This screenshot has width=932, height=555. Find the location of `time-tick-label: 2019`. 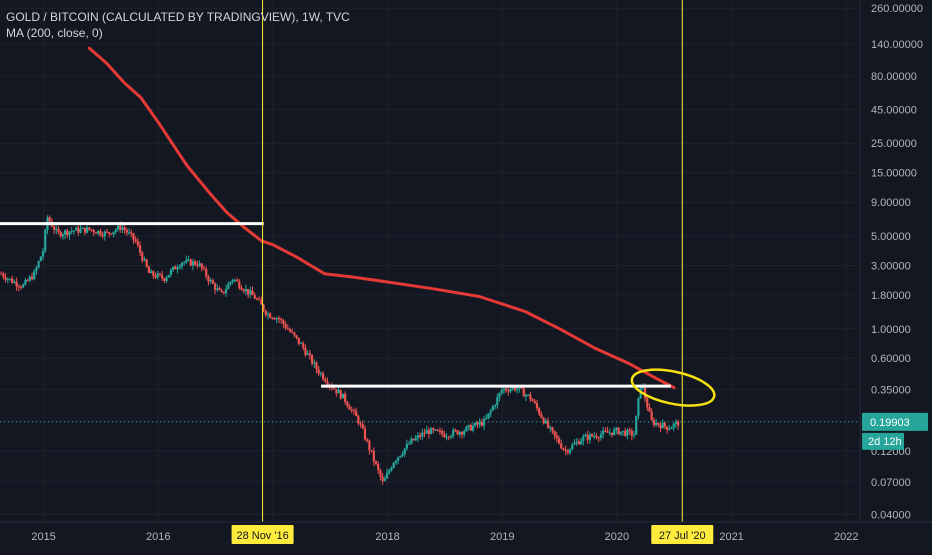

time-tick-label: 2019 is located at coordinates (502, 537).